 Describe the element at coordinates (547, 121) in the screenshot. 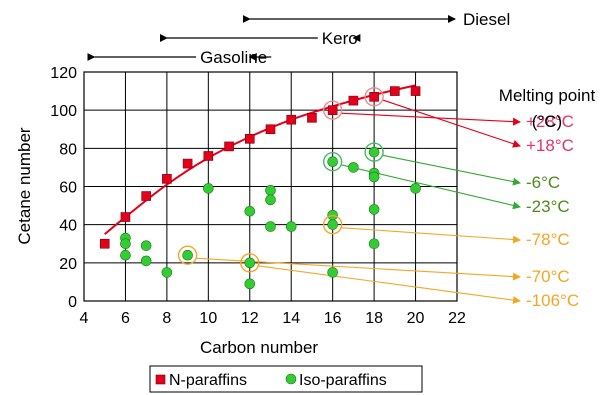

I see `melting-point-unit: (°C)` at that location.